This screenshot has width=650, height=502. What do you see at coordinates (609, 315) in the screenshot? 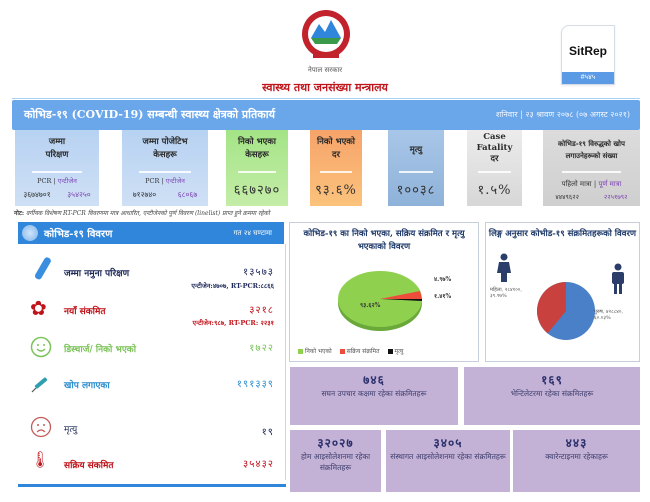
I see `pie-label-male: पुरुष, ४२८८४०, ६०.०३%` at bounding box center [609, 315].